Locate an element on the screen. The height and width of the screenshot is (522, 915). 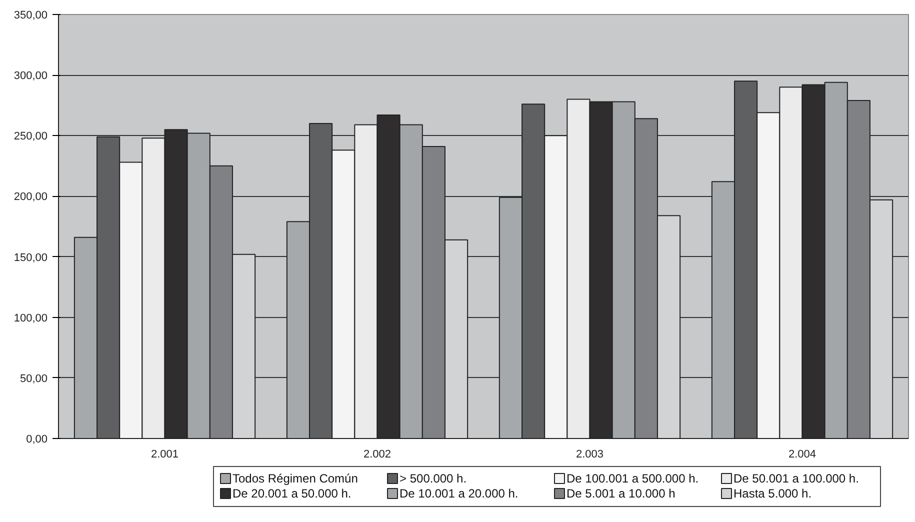
y-tick-label: 100,00 is located at coordinates (31, 318).